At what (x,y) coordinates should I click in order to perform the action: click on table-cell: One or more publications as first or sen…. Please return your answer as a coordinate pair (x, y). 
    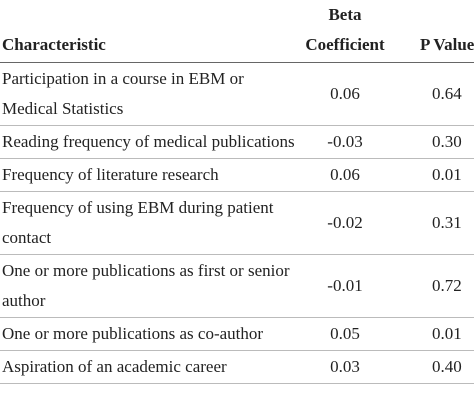
    Looking at the image, I should click on (150, 286).